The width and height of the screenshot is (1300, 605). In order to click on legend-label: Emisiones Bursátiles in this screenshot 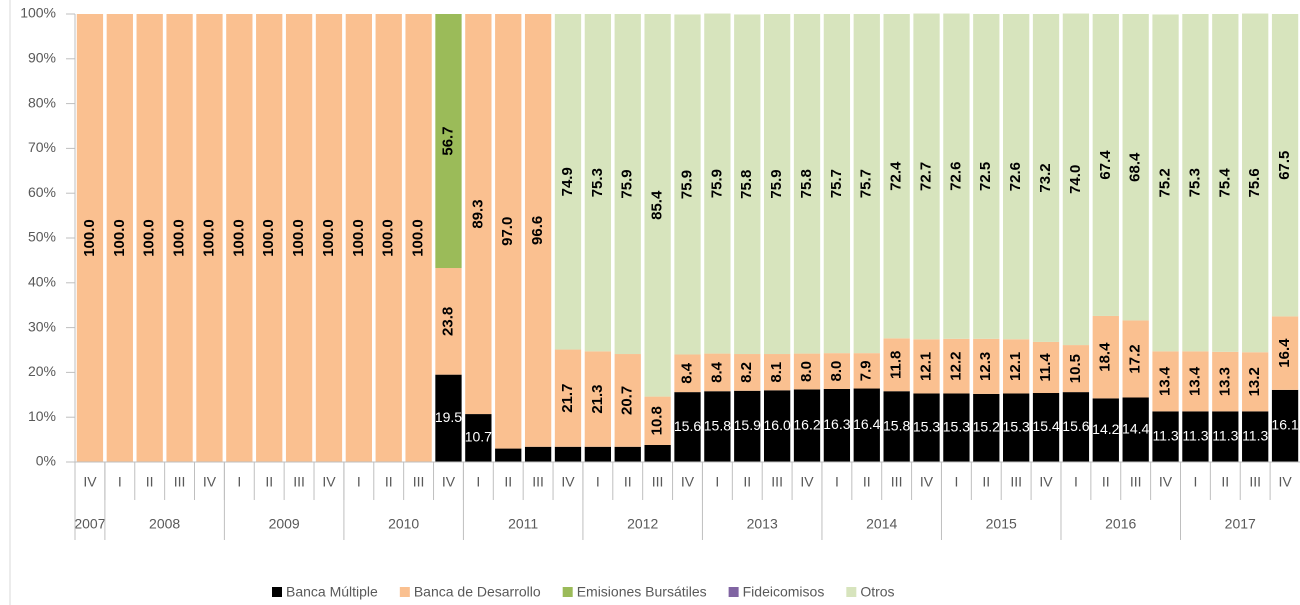, I will do `click(642, 592)`.